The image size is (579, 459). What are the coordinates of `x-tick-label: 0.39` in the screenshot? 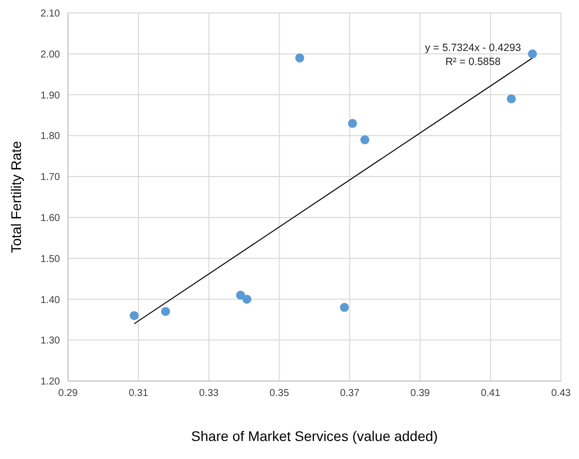 It's located at (420, 394).